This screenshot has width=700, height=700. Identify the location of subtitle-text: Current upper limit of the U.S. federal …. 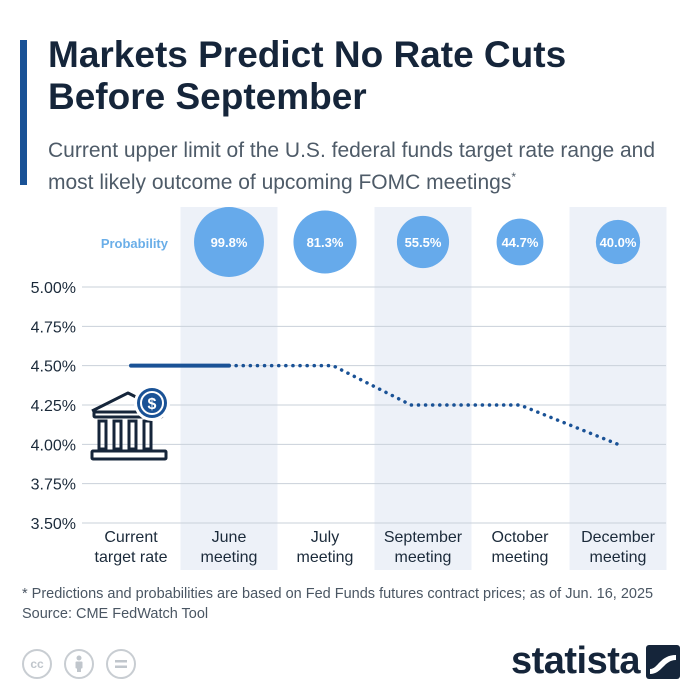
(352, 166).